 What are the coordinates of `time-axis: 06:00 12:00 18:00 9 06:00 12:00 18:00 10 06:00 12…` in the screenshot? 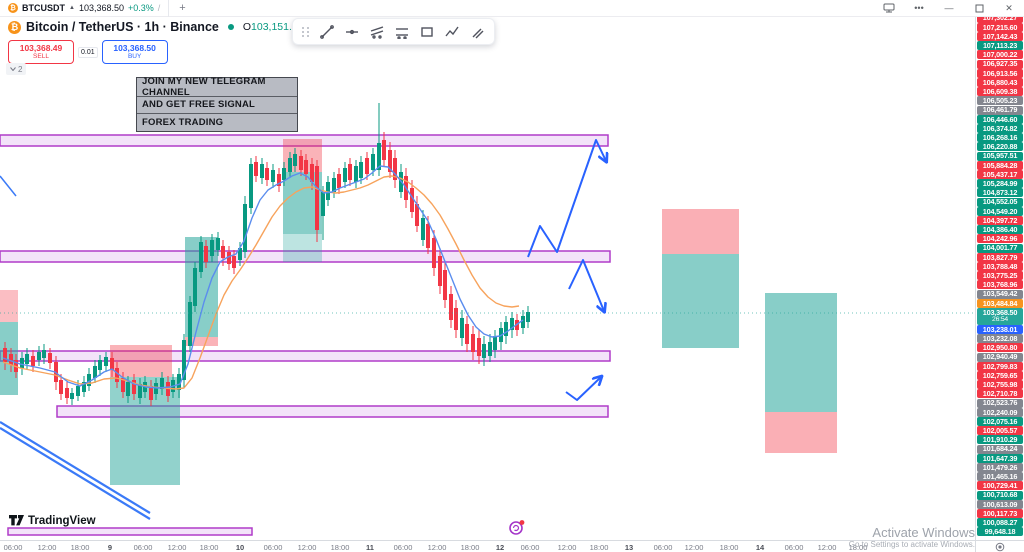 It's located at (487, 546).